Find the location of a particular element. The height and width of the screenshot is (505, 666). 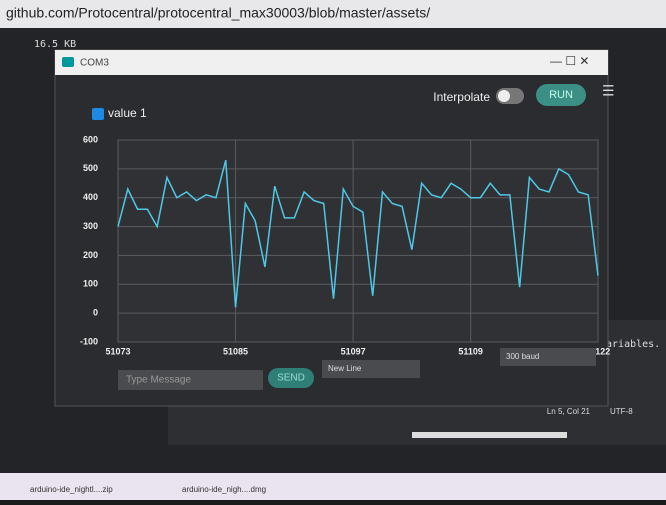

legend-checkbox is located at coordinates (98, 114).